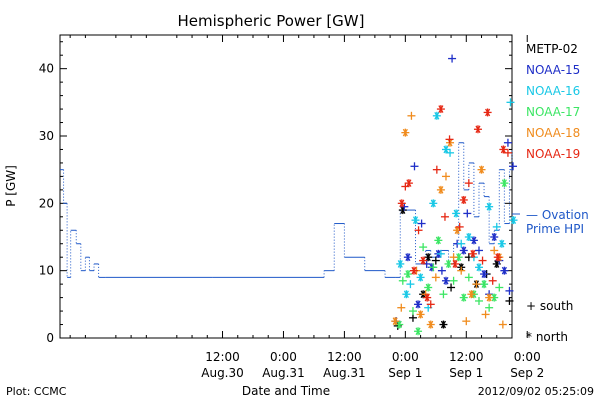 The width and height of the screenshot is (600, 400). What do you see at coordinates (405, 373) in the screenshot?
I see `x-tick-label-date: Sep 1` at bounding box center [405, 373].